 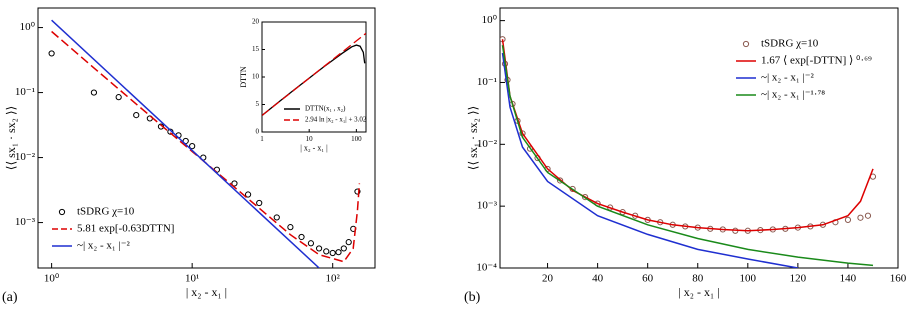 What do you see at coordinates (125, 229) in the screenshot?
I see `legend-label: 5.81 exp[-0.63DTTN]` at bounding box center [125, 229].